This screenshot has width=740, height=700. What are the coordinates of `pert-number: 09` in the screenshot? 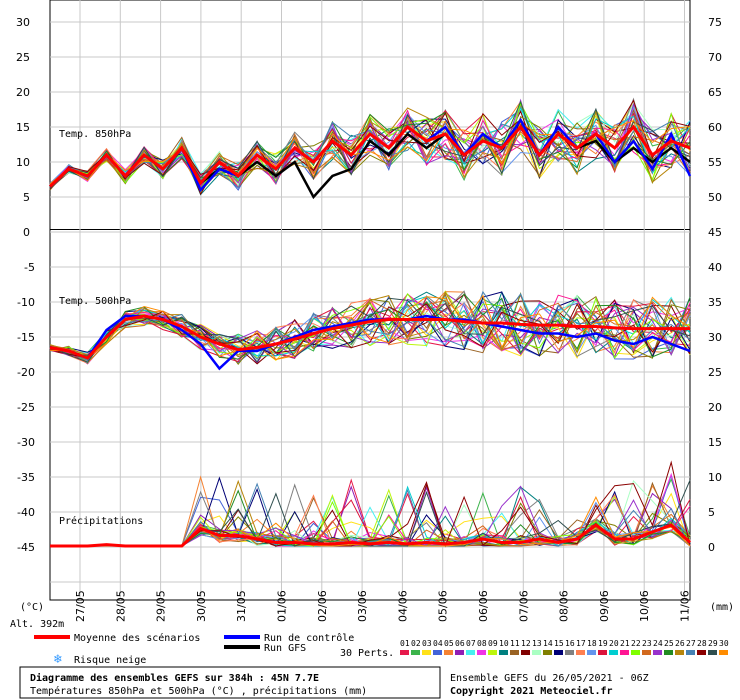 It's located at (493, 643).